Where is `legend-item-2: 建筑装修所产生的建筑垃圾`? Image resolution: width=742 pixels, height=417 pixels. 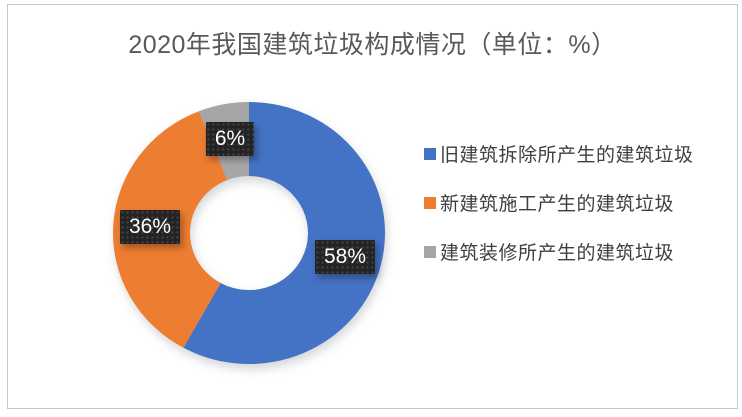 legend-item-2: 建筑装修所产生的建筑垃圾 is located at coordinates (559, 252).